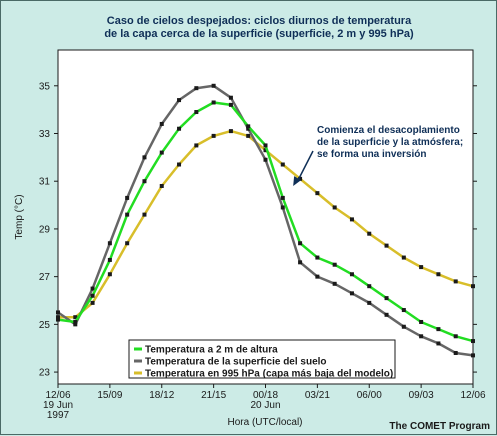 The width and height of the screenshot is (497, 436). I want to click on x-tick-label: 03/21, so click(317, 395).